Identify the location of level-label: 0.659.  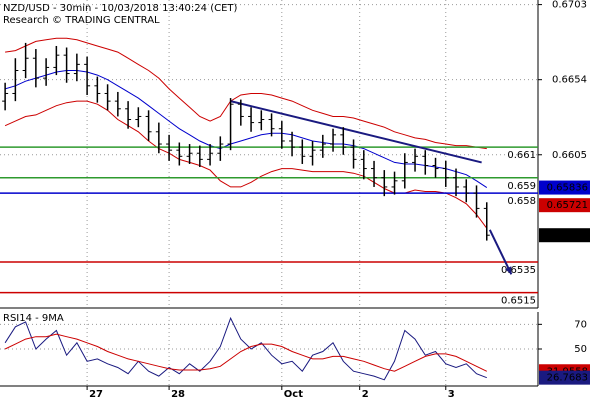
(521, 186).